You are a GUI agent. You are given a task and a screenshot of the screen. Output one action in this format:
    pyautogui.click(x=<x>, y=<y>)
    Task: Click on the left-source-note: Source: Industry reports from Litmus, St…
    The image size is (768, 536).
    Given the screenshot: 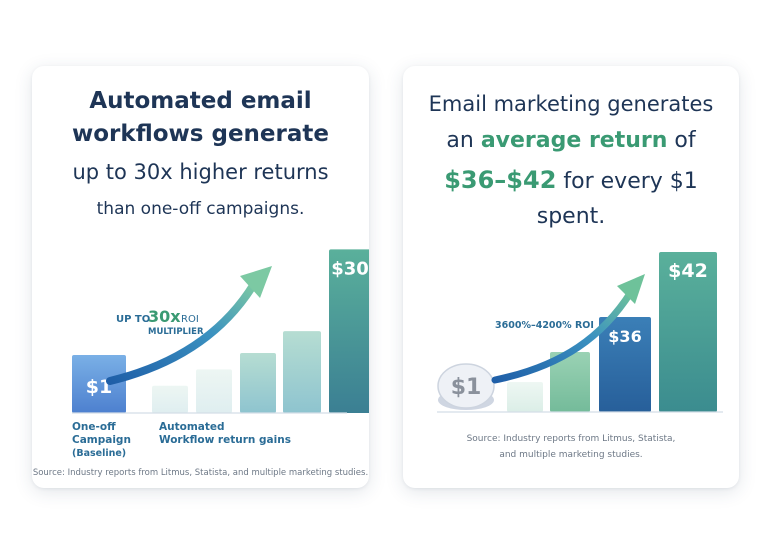 What is the action you would take?
    pyautogui.click(x=200, y=473)
    